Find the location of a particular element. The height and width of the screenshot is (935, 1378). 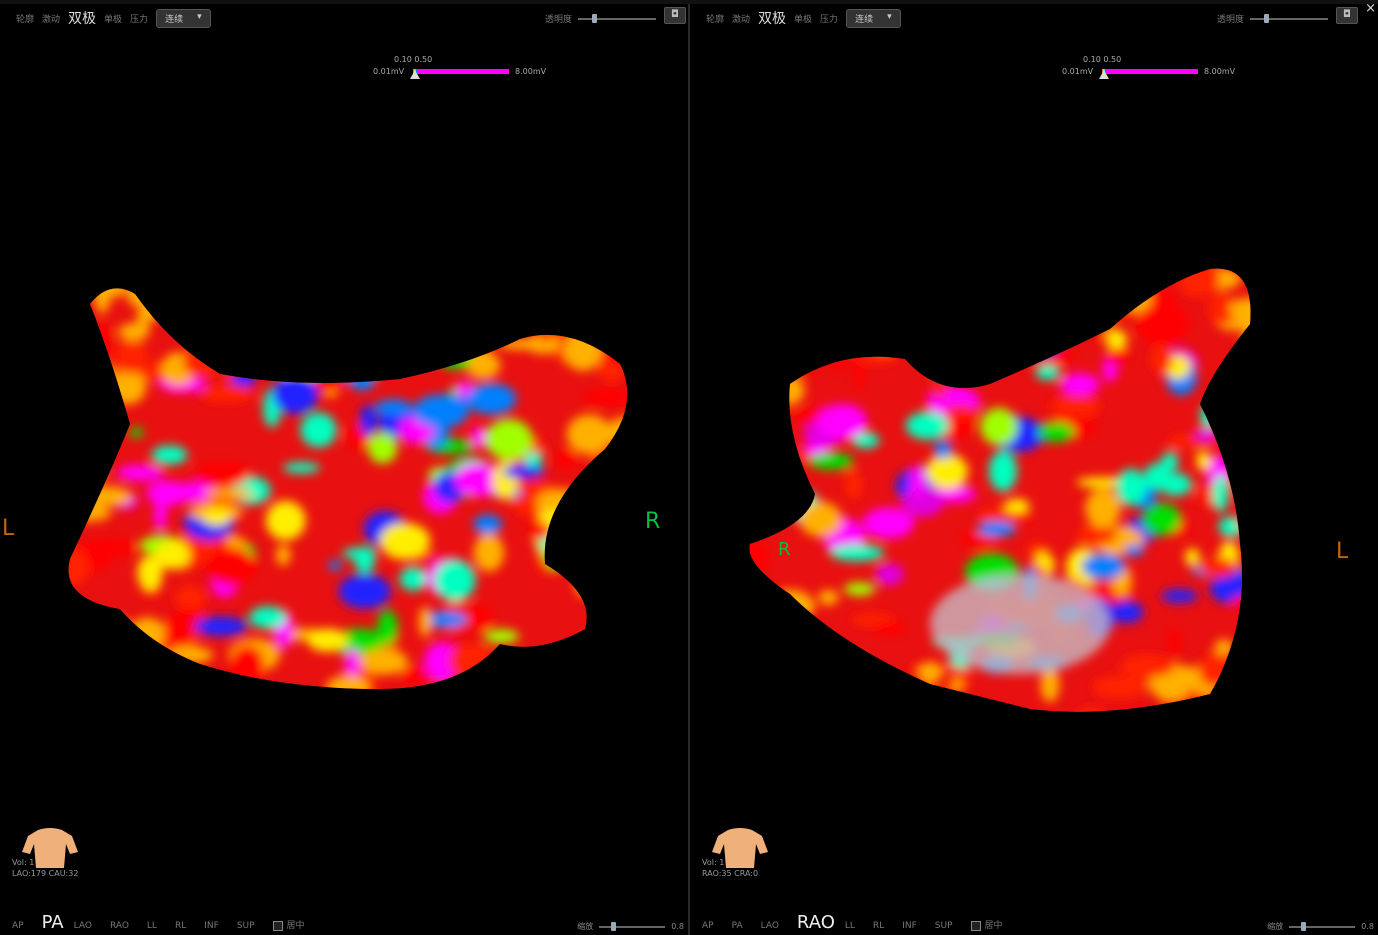

scale-min-label: 0.01mV is located at coordinates (1078, 71).